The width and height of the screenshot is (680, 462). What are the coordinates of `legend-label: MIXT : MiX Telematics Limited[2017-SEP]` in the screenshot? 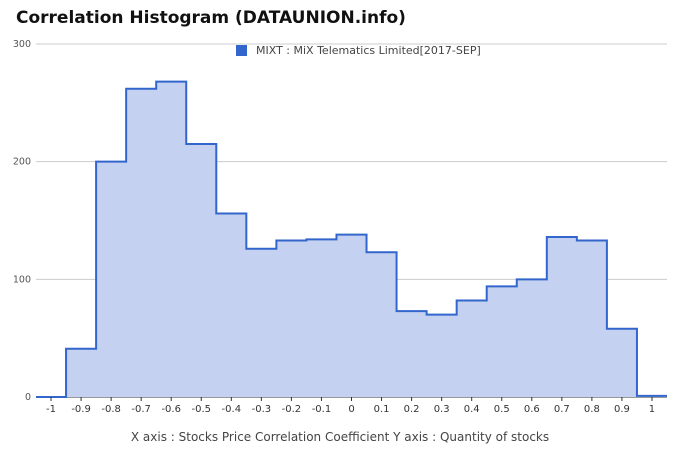 It's located at (368, 50).